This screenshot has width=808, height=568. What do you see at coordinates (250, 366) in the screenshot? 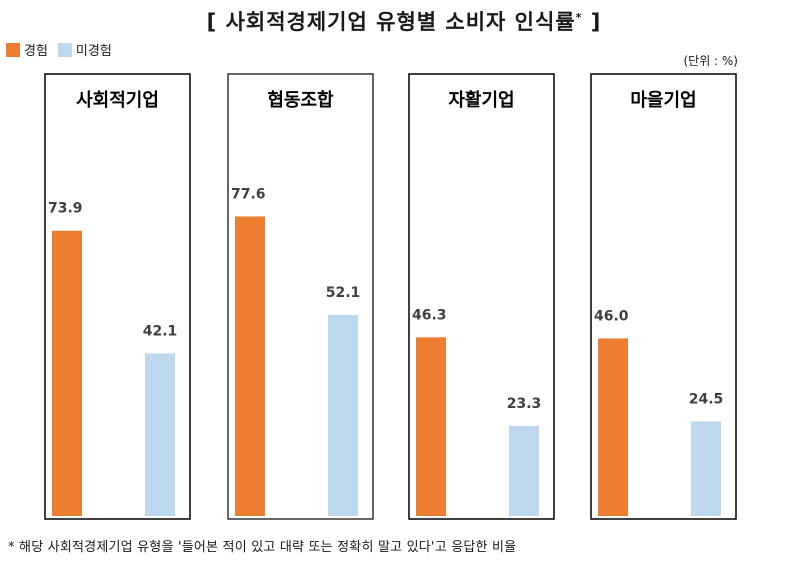
I see `bar-cooperative-experienced` at bounding box center [250, 366].